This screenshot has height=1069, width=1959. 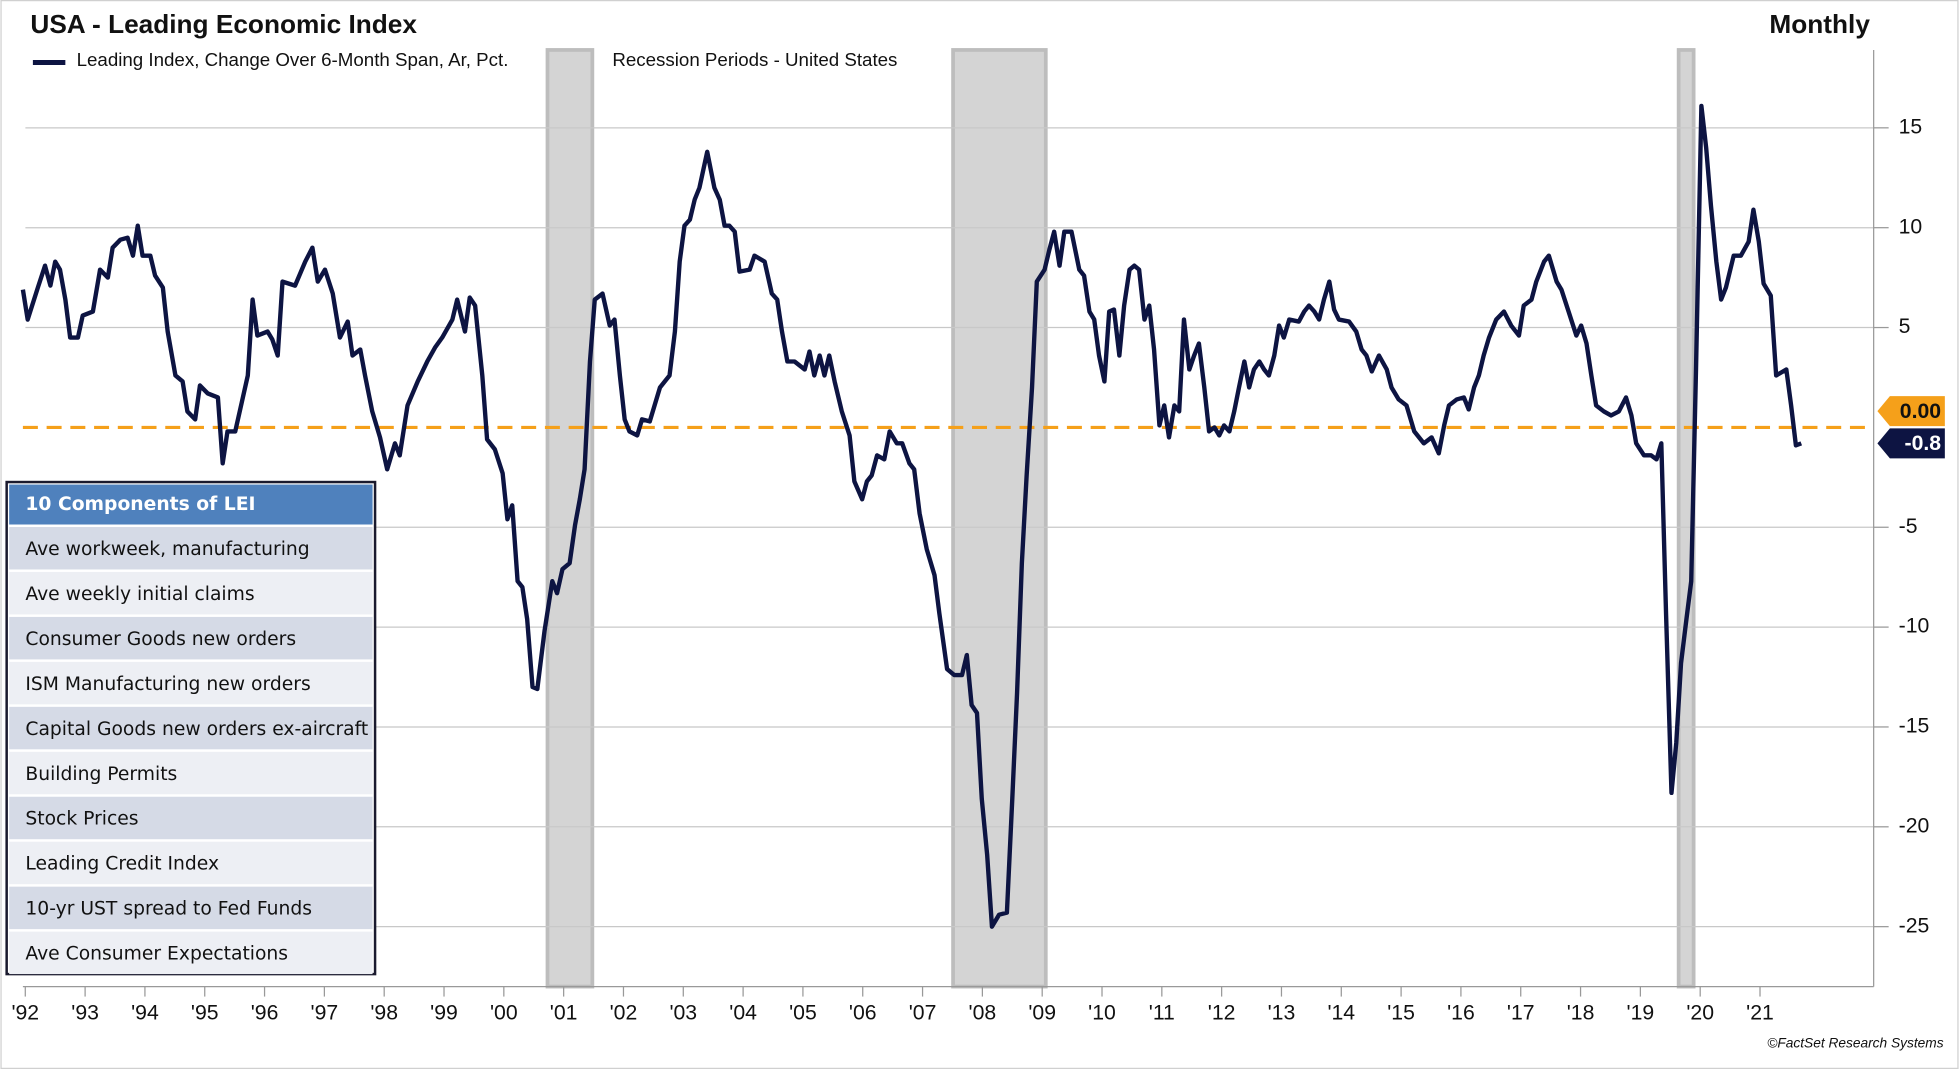 What do you see at coordinates (101, 774) in the screenshot?
I see `table-cell: Building Permits` at bounding box center [101, 774].